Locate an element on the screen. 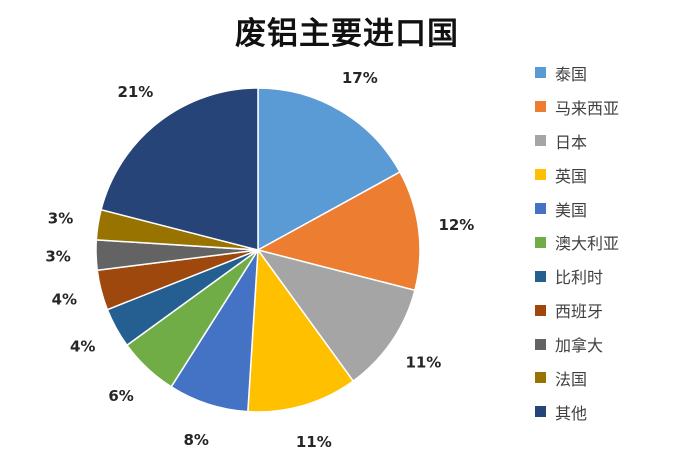 The image size is (694, 452). data-label-8: 4% is located at coordinates (64, 300).